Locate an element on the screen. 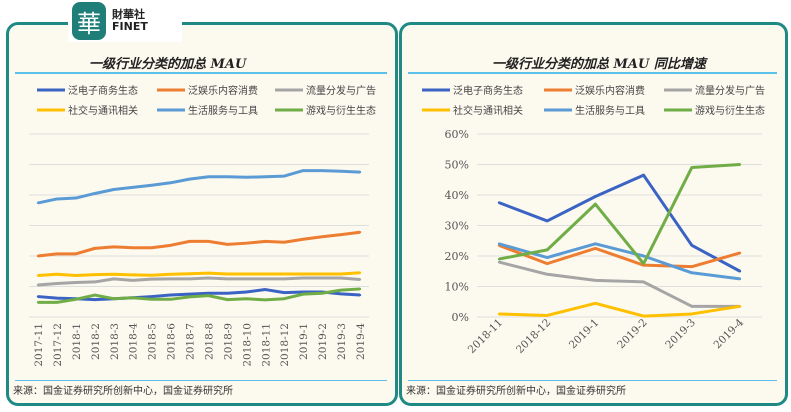  y-tick-label: 10% is located at coordinates (457, 287).